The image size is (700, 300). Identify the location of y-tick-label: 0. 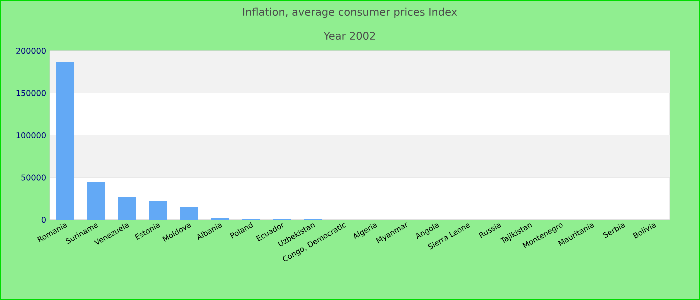
(44, 220).